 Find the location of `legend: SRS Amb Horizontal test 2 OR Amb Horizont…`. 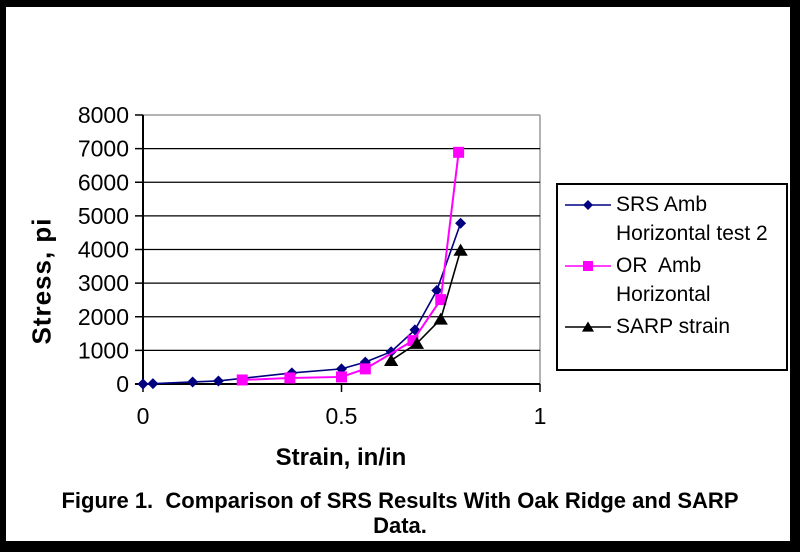

legend: SRS Amb Horizontal test 2 OR Amb Horizont… is located at coordinates (672, 277).